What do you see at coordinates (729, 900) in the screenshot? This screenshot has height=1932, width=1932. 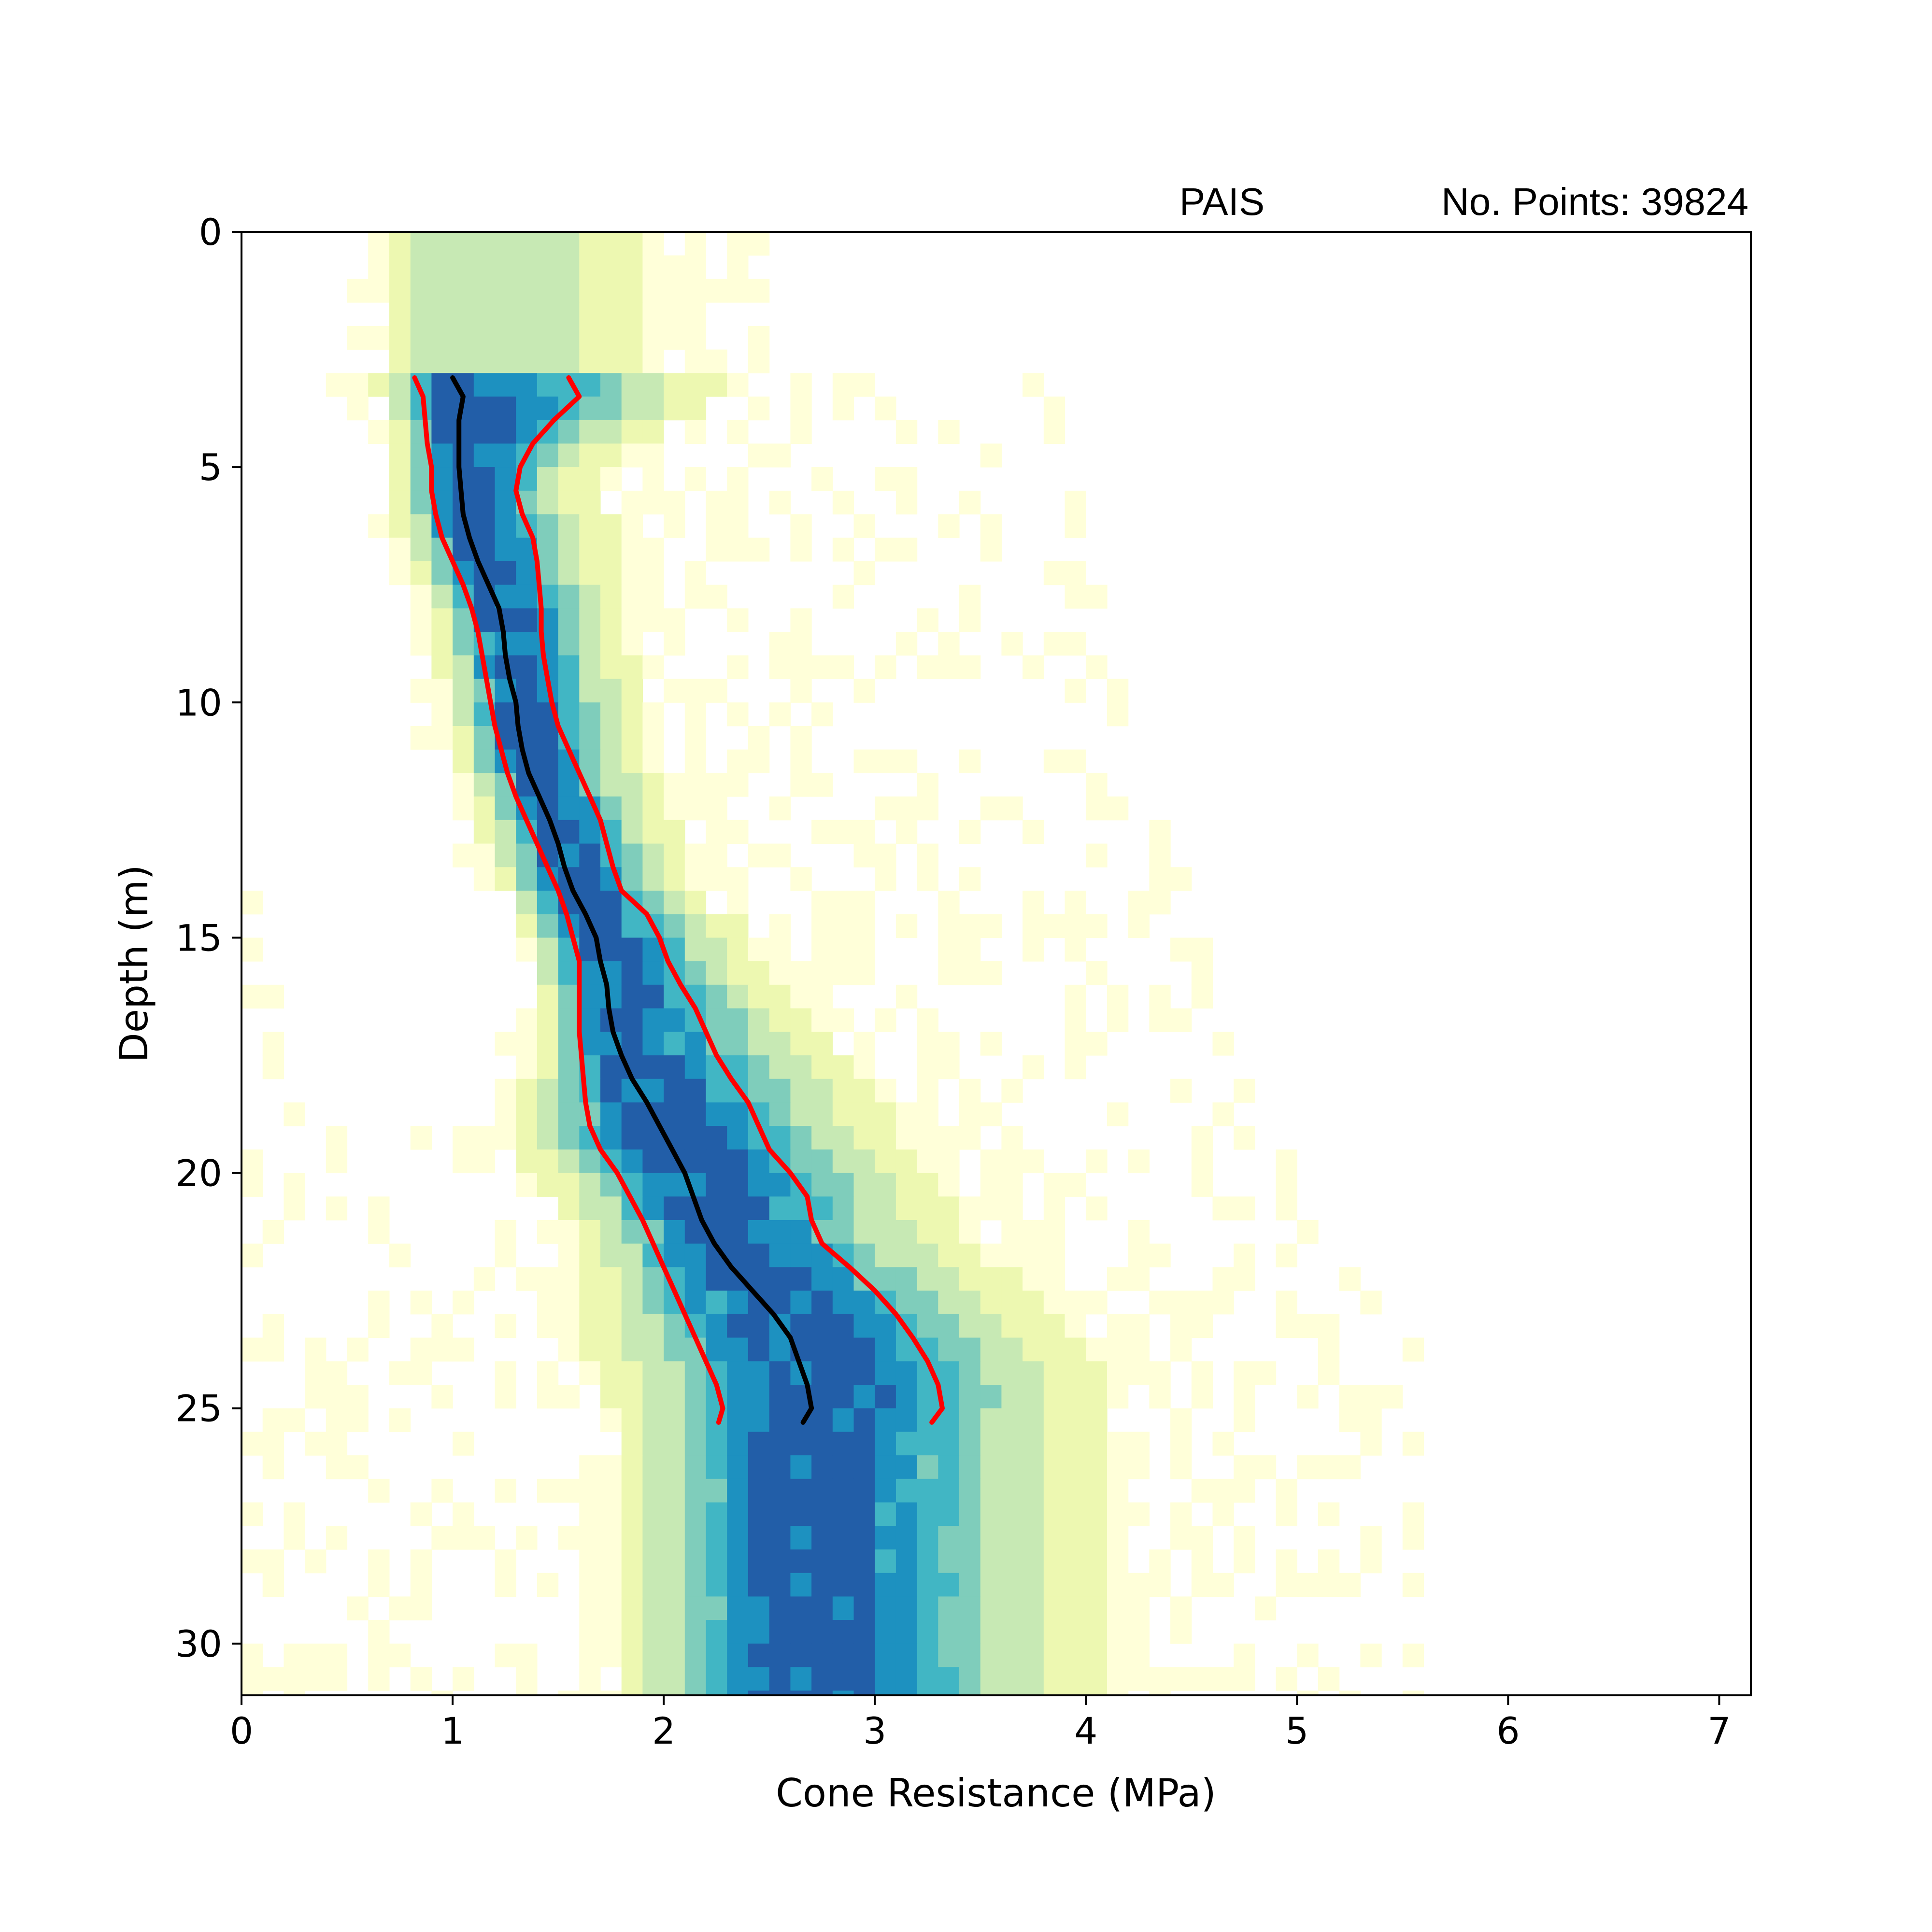 I see `upper-percentile-line` at bounding box center [729, 900].